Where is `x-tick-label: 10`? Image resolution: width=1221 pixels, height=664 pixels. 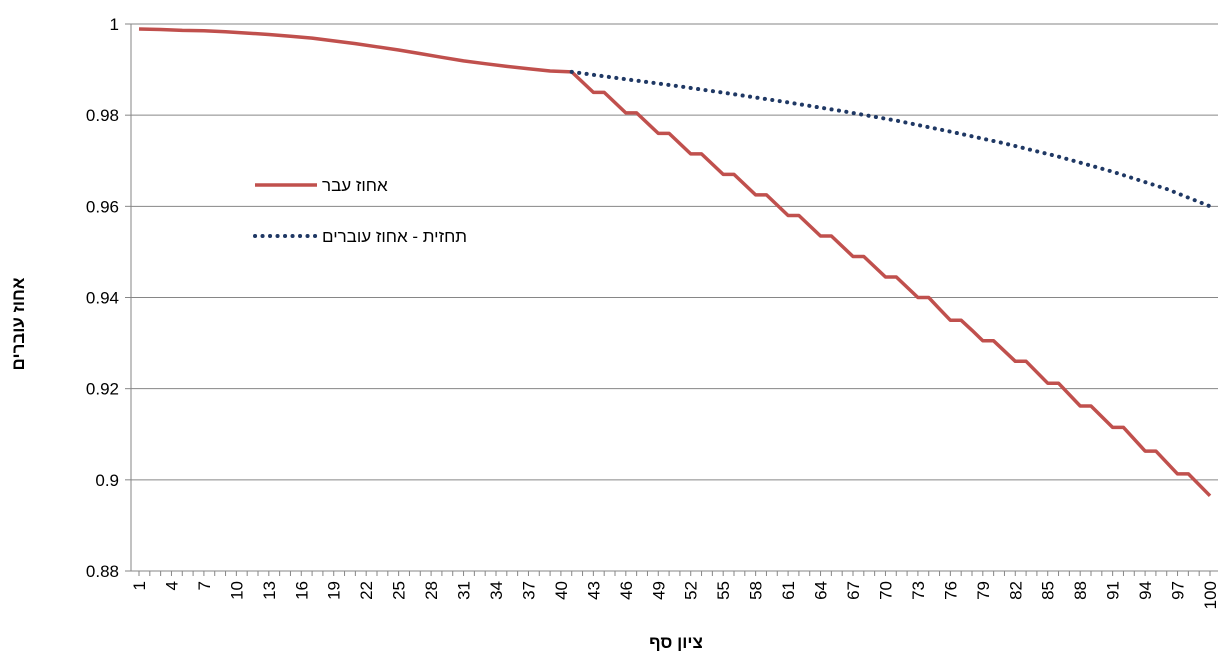
x-tick-label: 10 is located at coordinates (236, 590).